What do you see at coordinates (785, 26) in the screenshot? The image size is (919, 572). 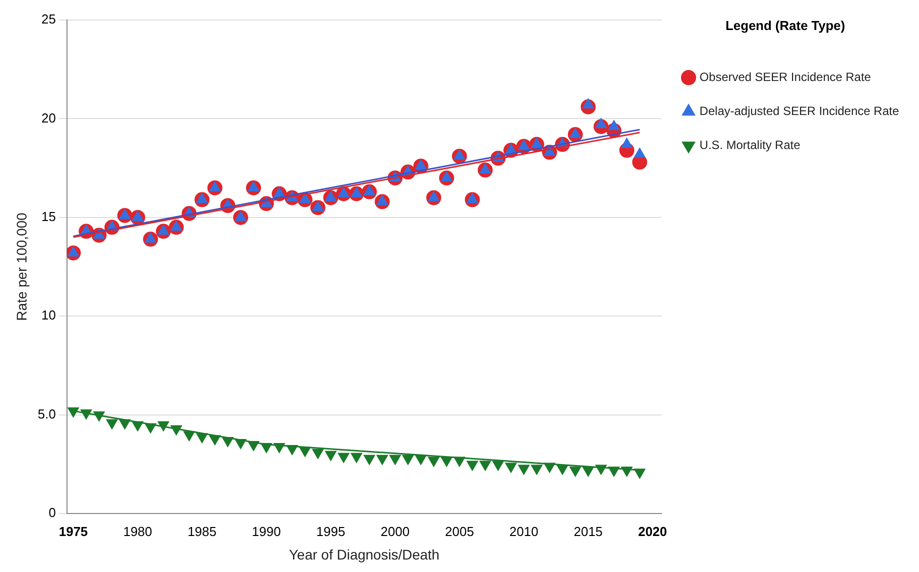 I see `legend-title: Legend (Rate Type)` at bounding box center [785, 26].